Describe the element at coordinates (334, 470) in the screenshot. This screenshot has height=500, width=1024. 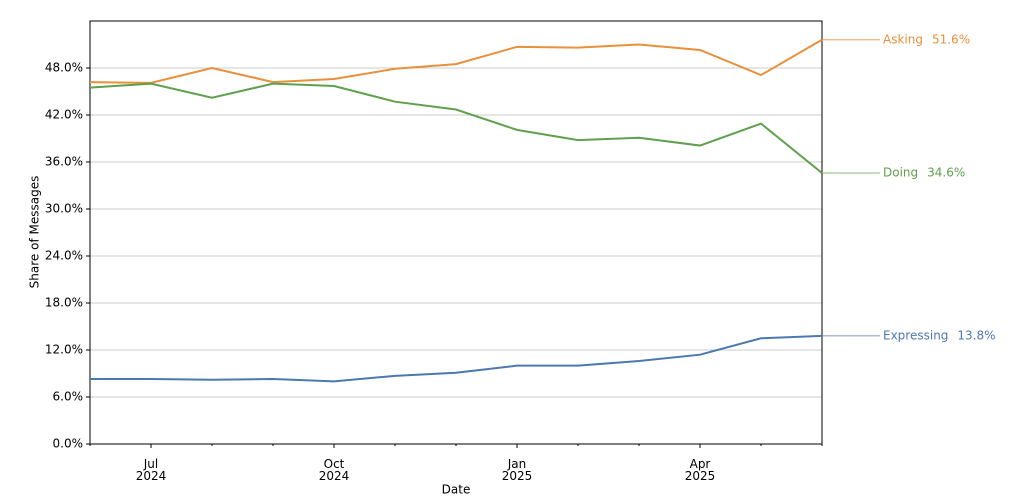
I see `x-tick-label: Oct 2024` at that location.